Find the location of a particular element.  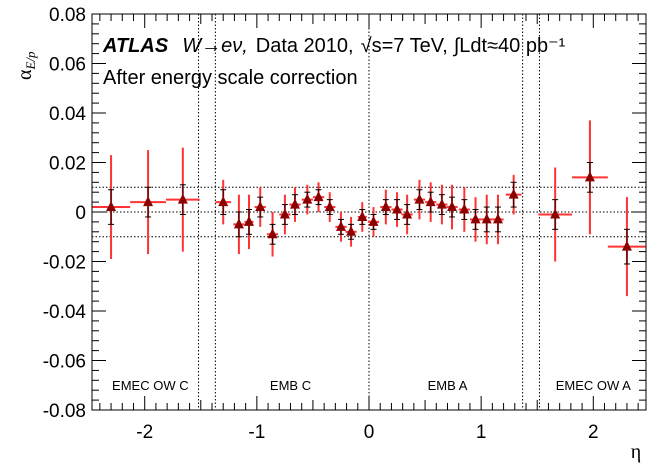

energy-label: √s=7 TeV, is located at coordinates (404, 46).